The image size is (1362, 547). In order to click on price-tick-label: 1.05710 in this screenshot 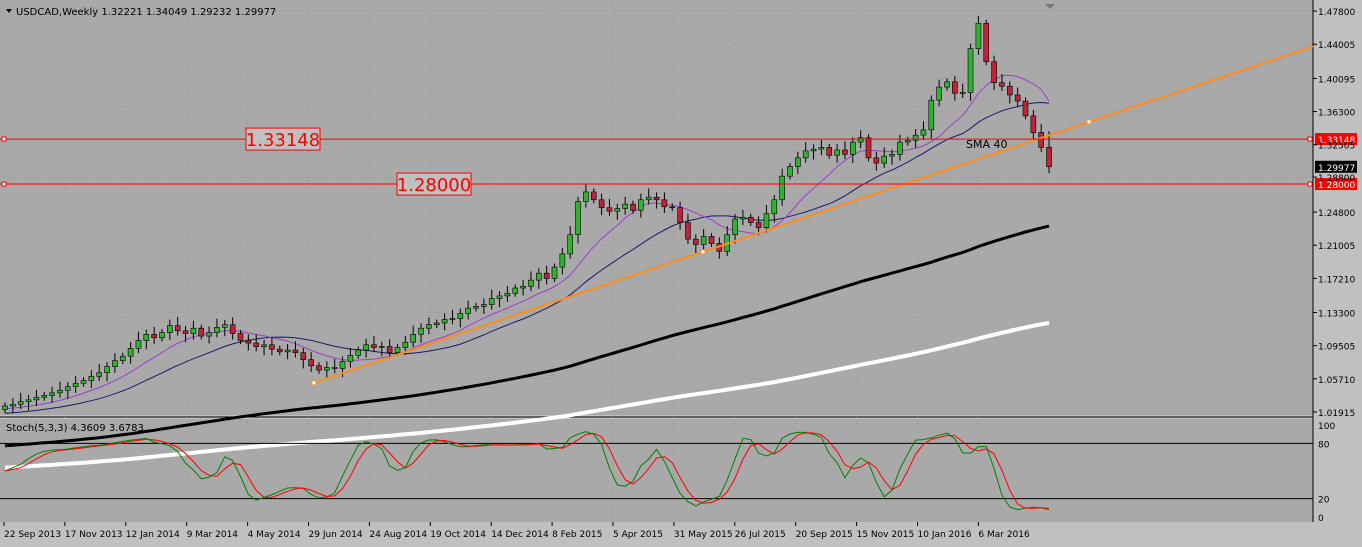, I will do `click(1336, 381)`.